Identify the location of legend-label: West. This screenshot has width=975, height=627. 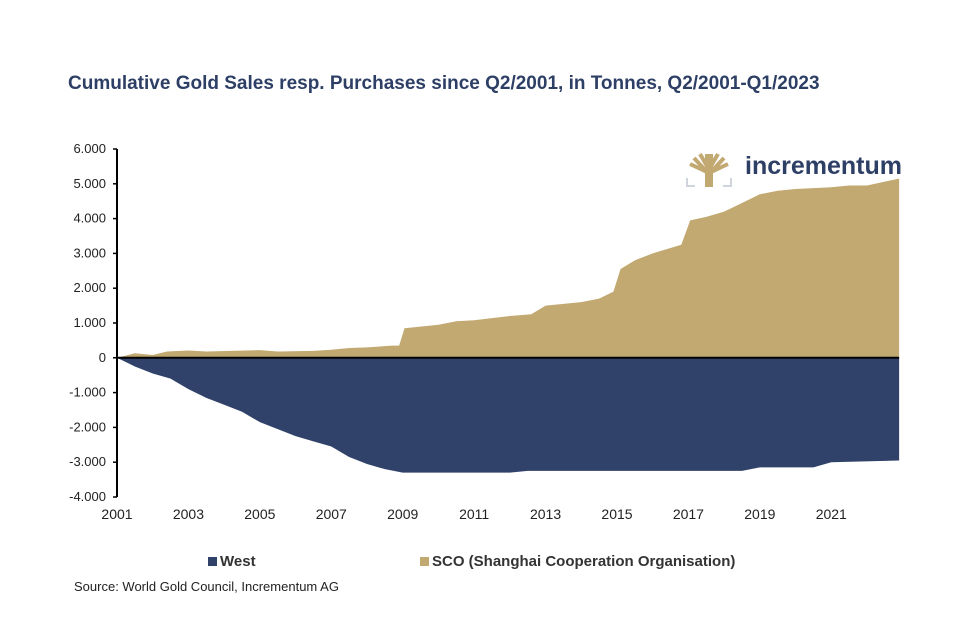
(238, 561).